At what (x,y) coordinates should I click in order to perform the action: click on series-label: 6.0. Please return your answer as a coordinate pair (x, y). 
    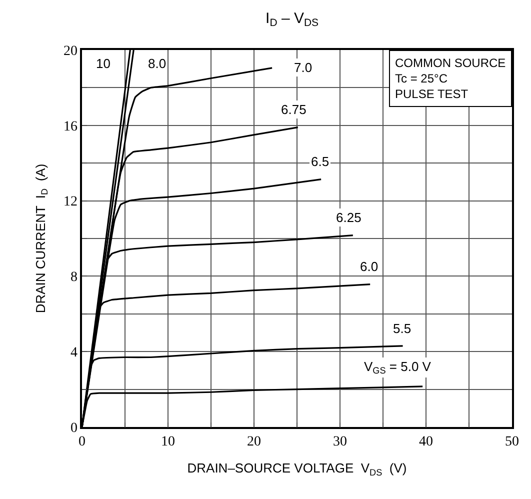
    Looking at the image, I should click on (369, 266).